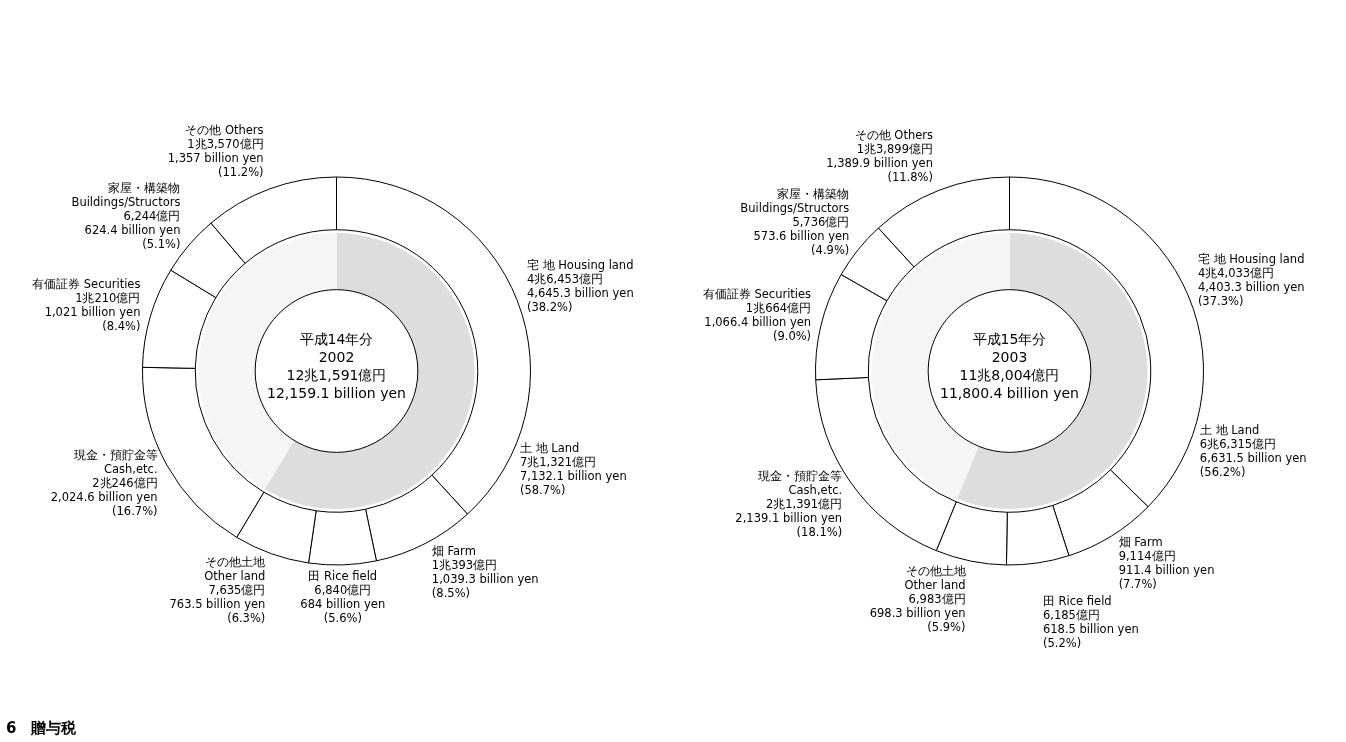  Describe the element at coordinates (132, 230) in the screenshot. I see `data-label: 6,244億円 624.4 billion yen (5.1%)` at that location.